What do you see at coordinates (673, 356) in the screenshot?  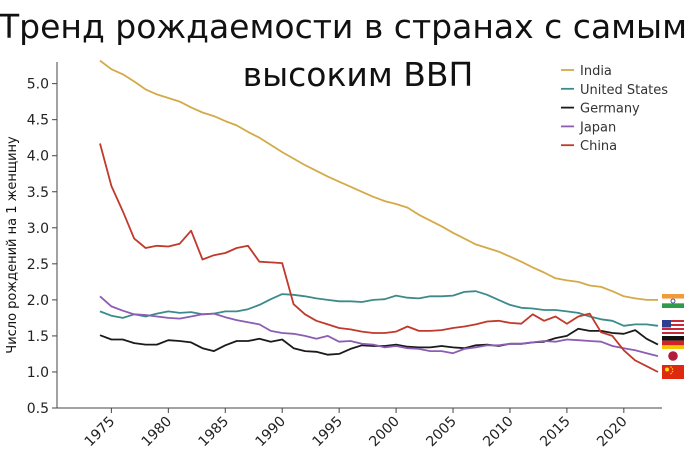 I see `flag-japan-icon` at bounding box center [673, 356].